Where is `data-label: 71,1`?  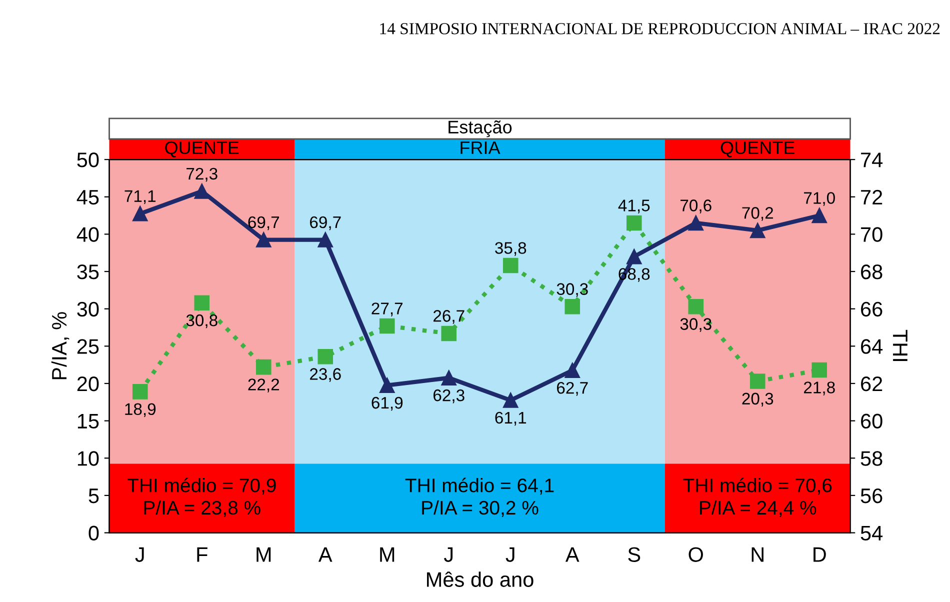 data-label: 71,1 is located at coordinates (140, 197).